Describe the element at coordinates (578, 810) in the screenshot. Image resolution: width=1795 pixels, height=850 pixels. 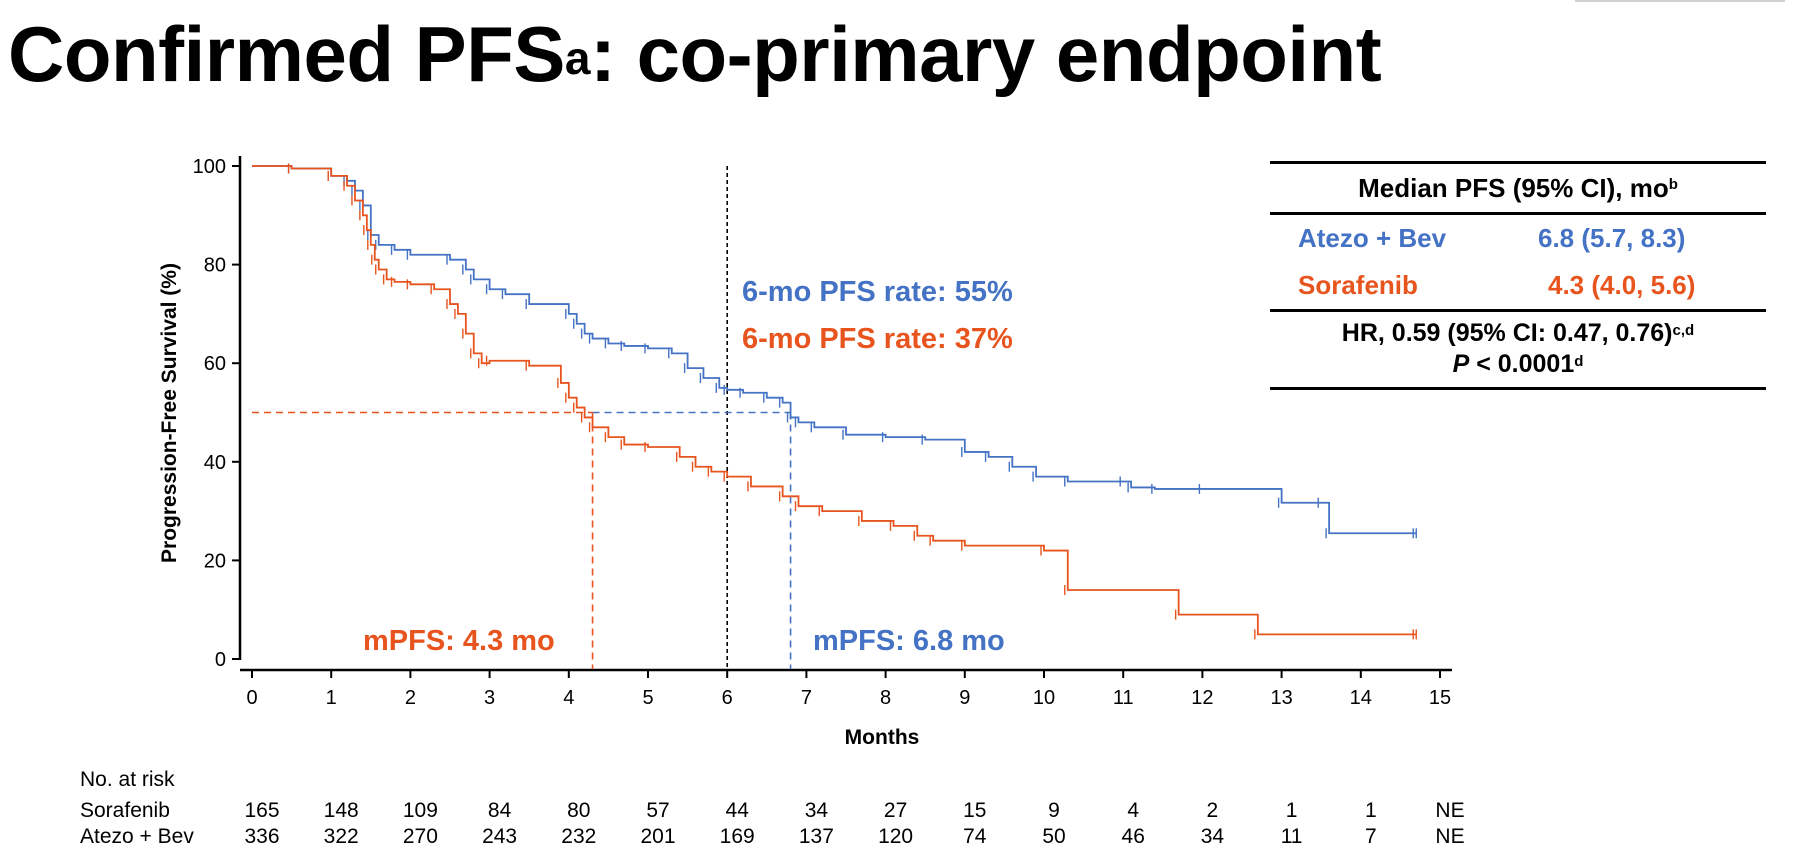
I see `risk-value-sorafenib-4: 80` at that location.